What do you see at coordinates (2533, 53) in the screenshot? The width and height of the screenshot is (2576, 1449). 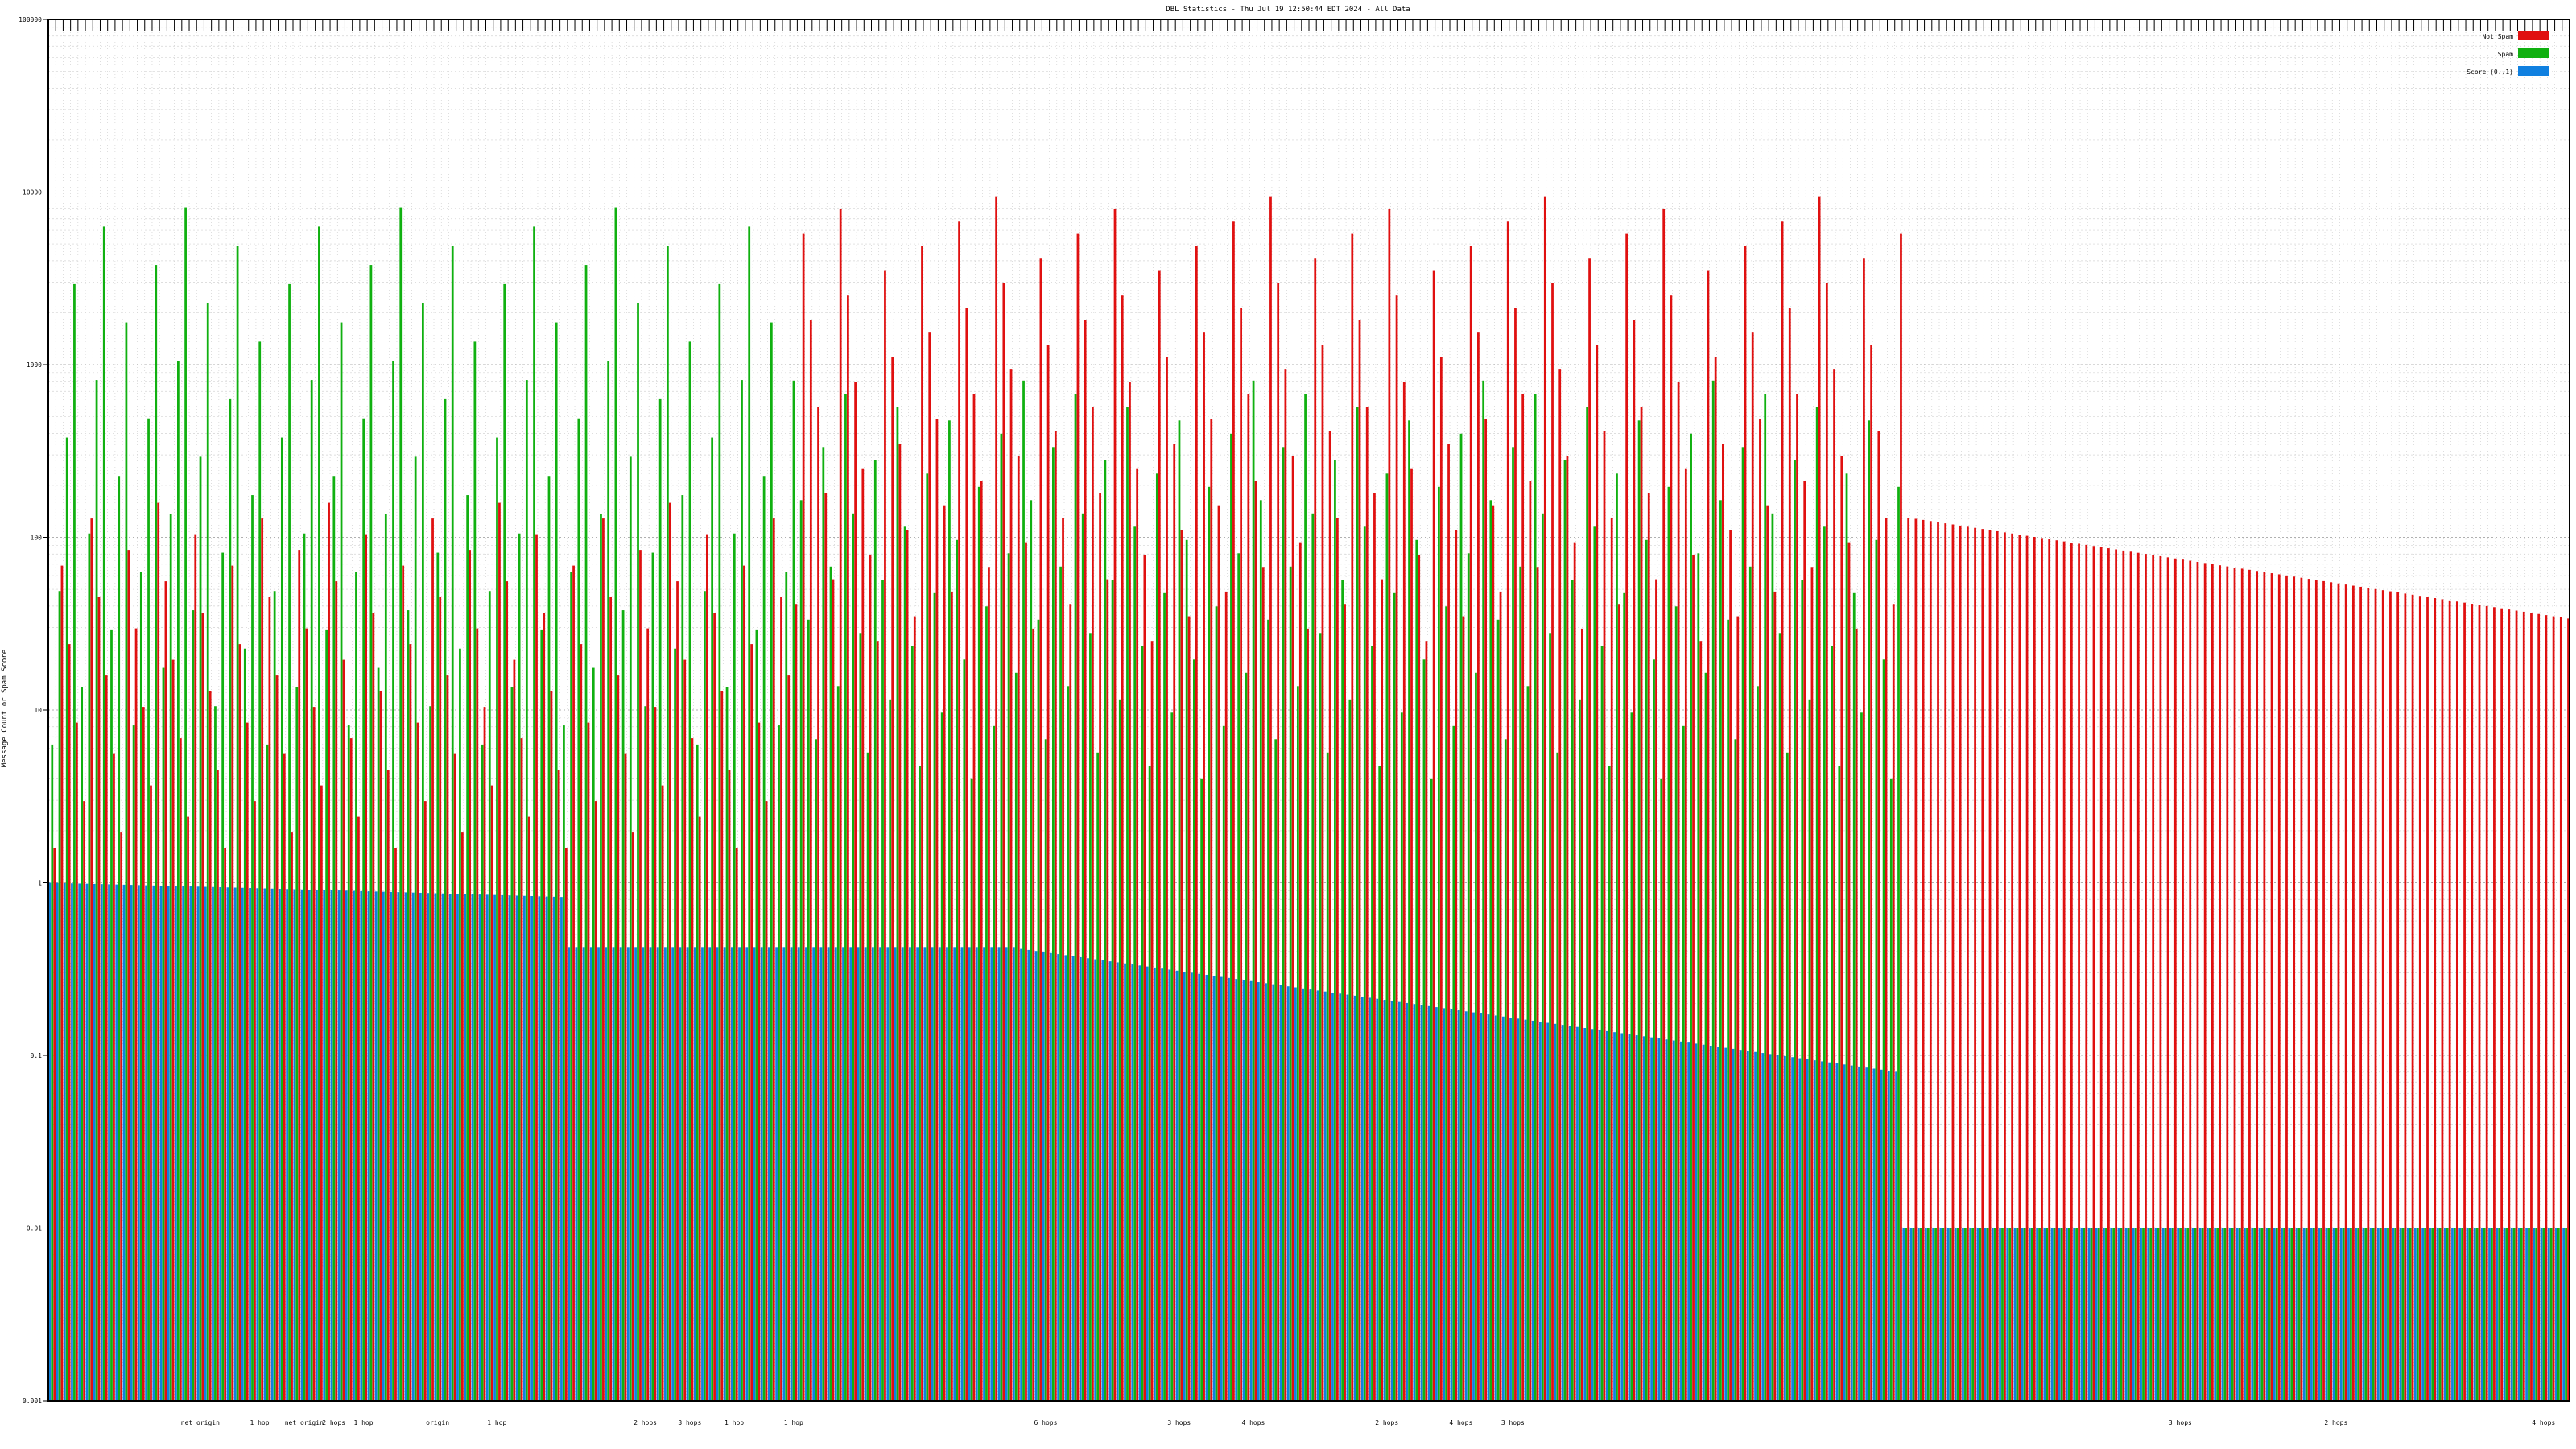 I see `legend-swatch` at bounding box center [2533, 53].